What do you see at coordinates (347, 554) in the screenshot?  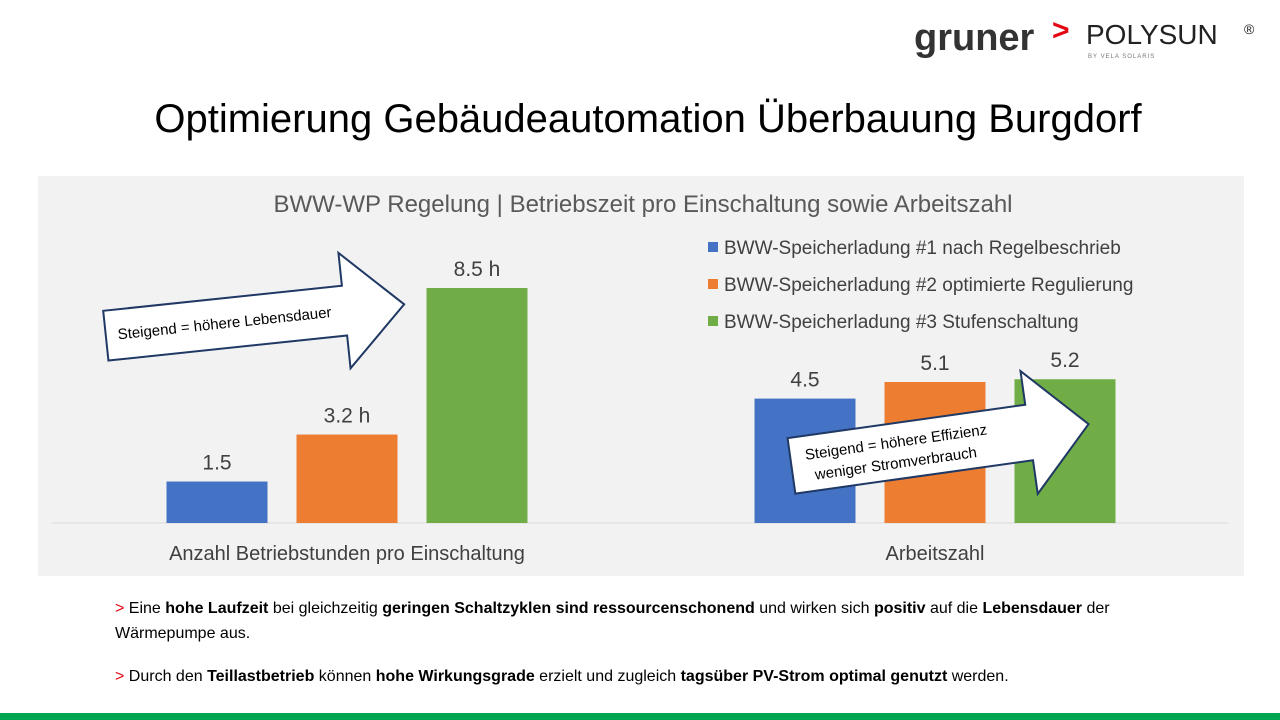 I see `x-tick-label: Anzahl Betriebstunden pro Einschaltung` at bounding box center [347, 554].